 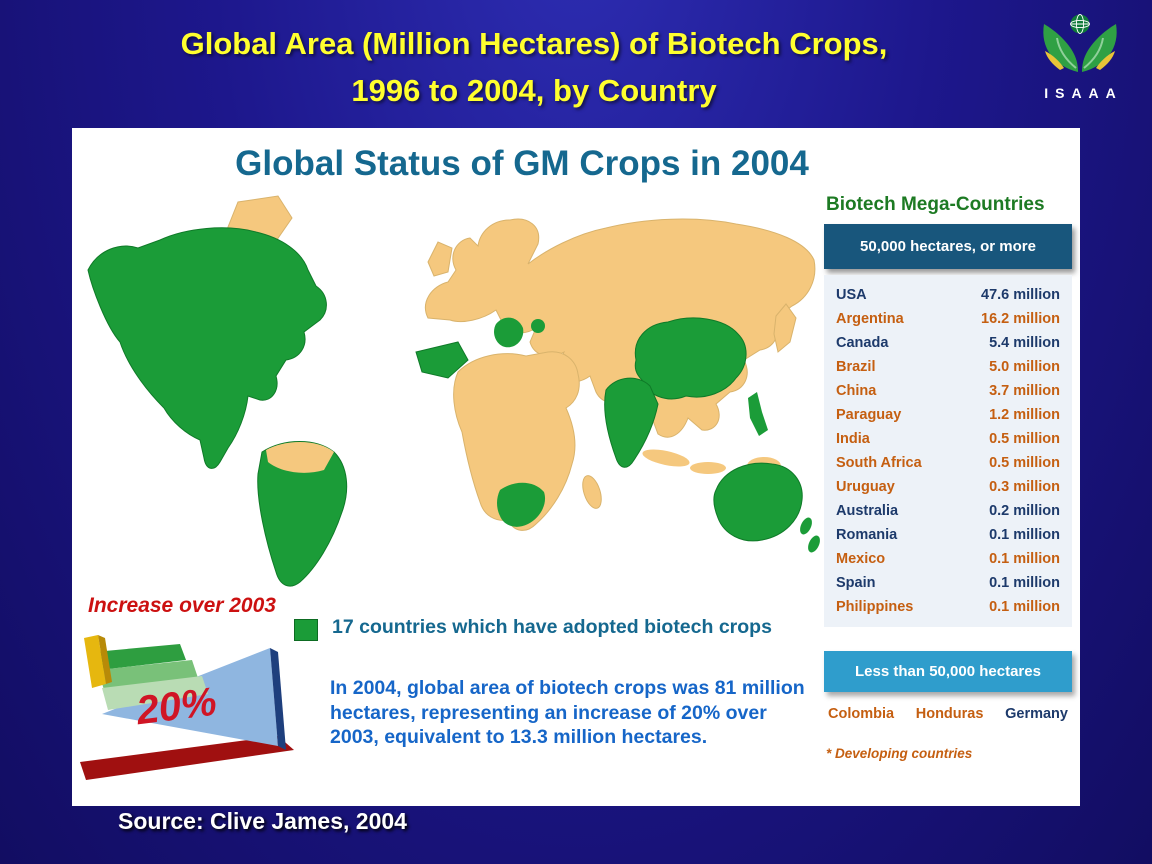 I want to click on less-country: Honduras, so click(x=949, y=714).